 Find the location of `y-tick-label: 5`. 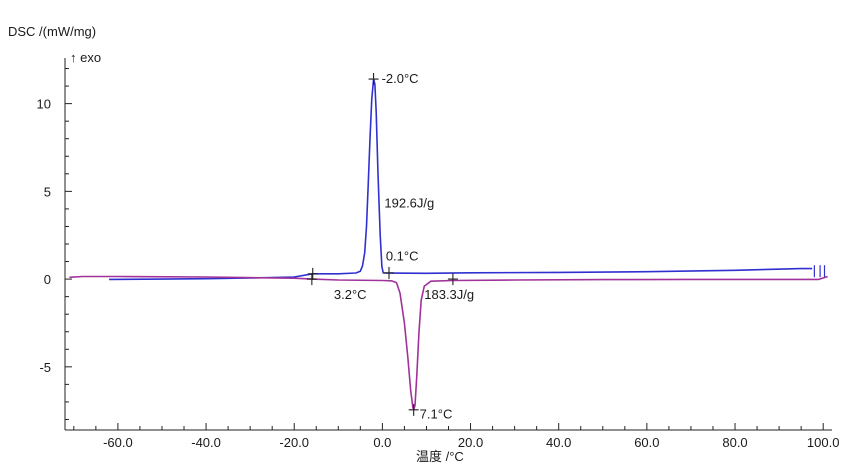

y-tick-label: 5 is located at coordinates (47, 191).